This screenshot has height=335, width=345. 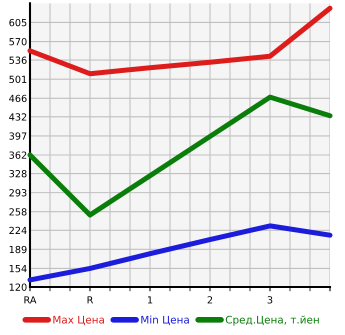 What do you see at coordinates (18, 268) in the screenshot?
I see `y-tick-label: 154` at bounding box center [18, 268].